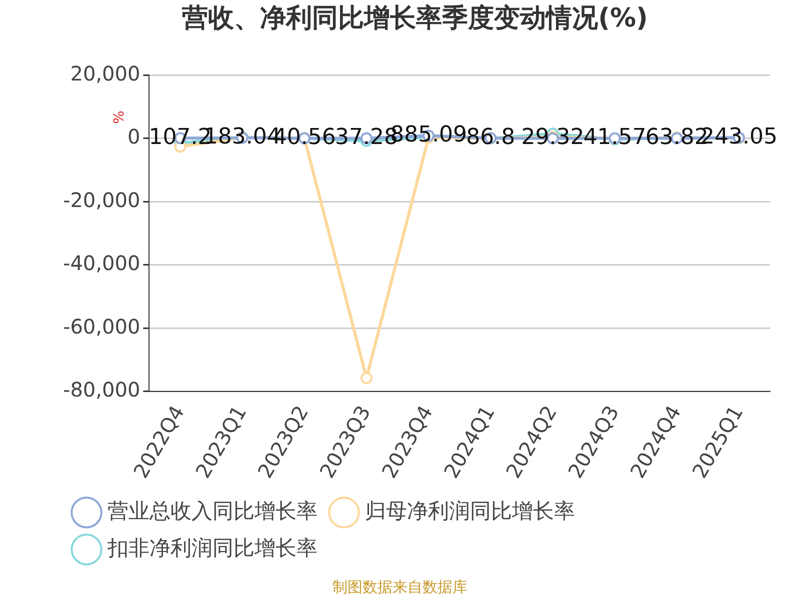 This screenshot has width=800, height=600. What do you see at coordinates (491, 137) in the screenshot?
I see `data-label: 86.8` at bounding box center [491, 137].